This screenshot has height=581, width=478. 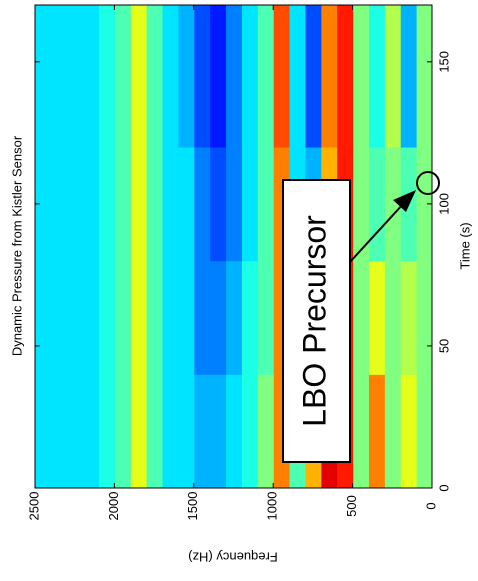 I want to click on x-tick-label: 0, so click(x=443, y=487).